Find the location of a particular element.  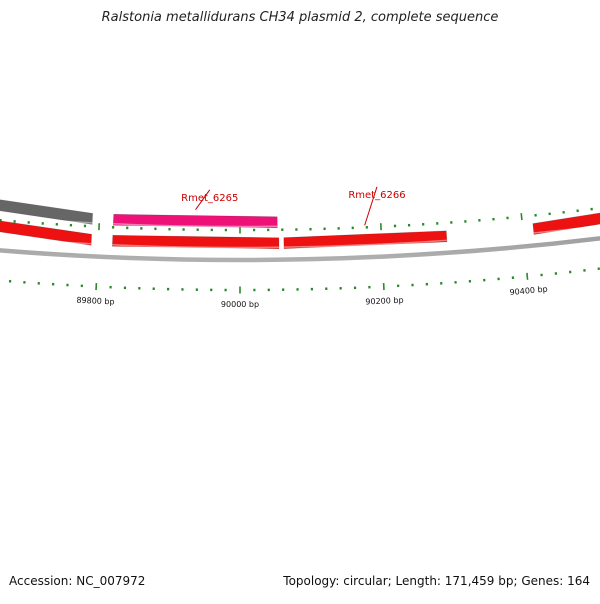

gene-label: Rmet_6266 is located at coordinates (376, 195).